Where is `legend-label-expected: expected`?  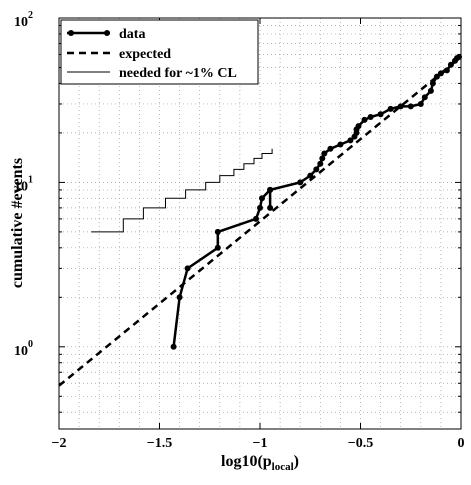
legend-label-expected: expected is located at coordinates (145, 54).